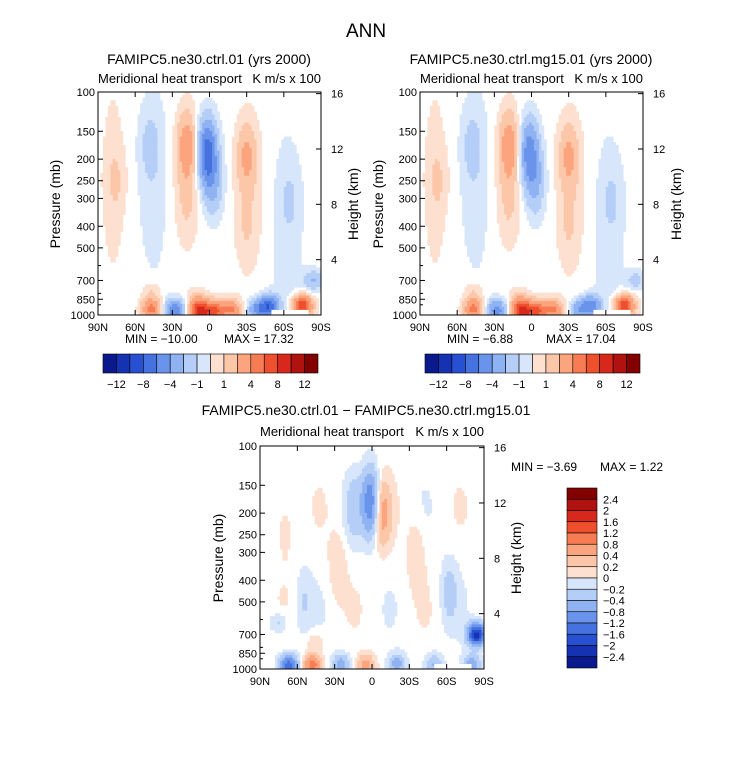 The width and height of the screenshot is (733, 762). What do you see at coordinates (438, 385) in the screenshot?
I see `colorbar-label: −12` at bounding box center [438, 385].